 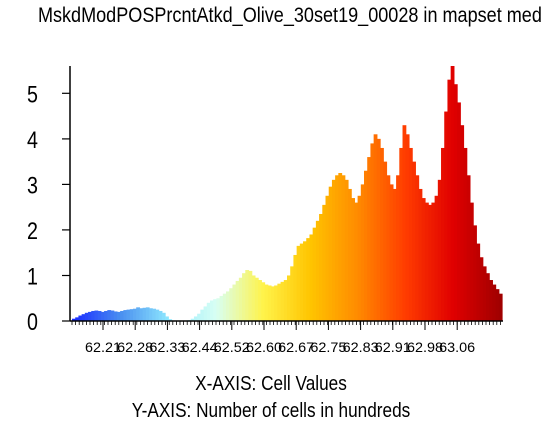 What do you see at coordinates (457, 347) in the screenshot?
I see `x-tick-label: 63.06` at bounding box center [457, 347].